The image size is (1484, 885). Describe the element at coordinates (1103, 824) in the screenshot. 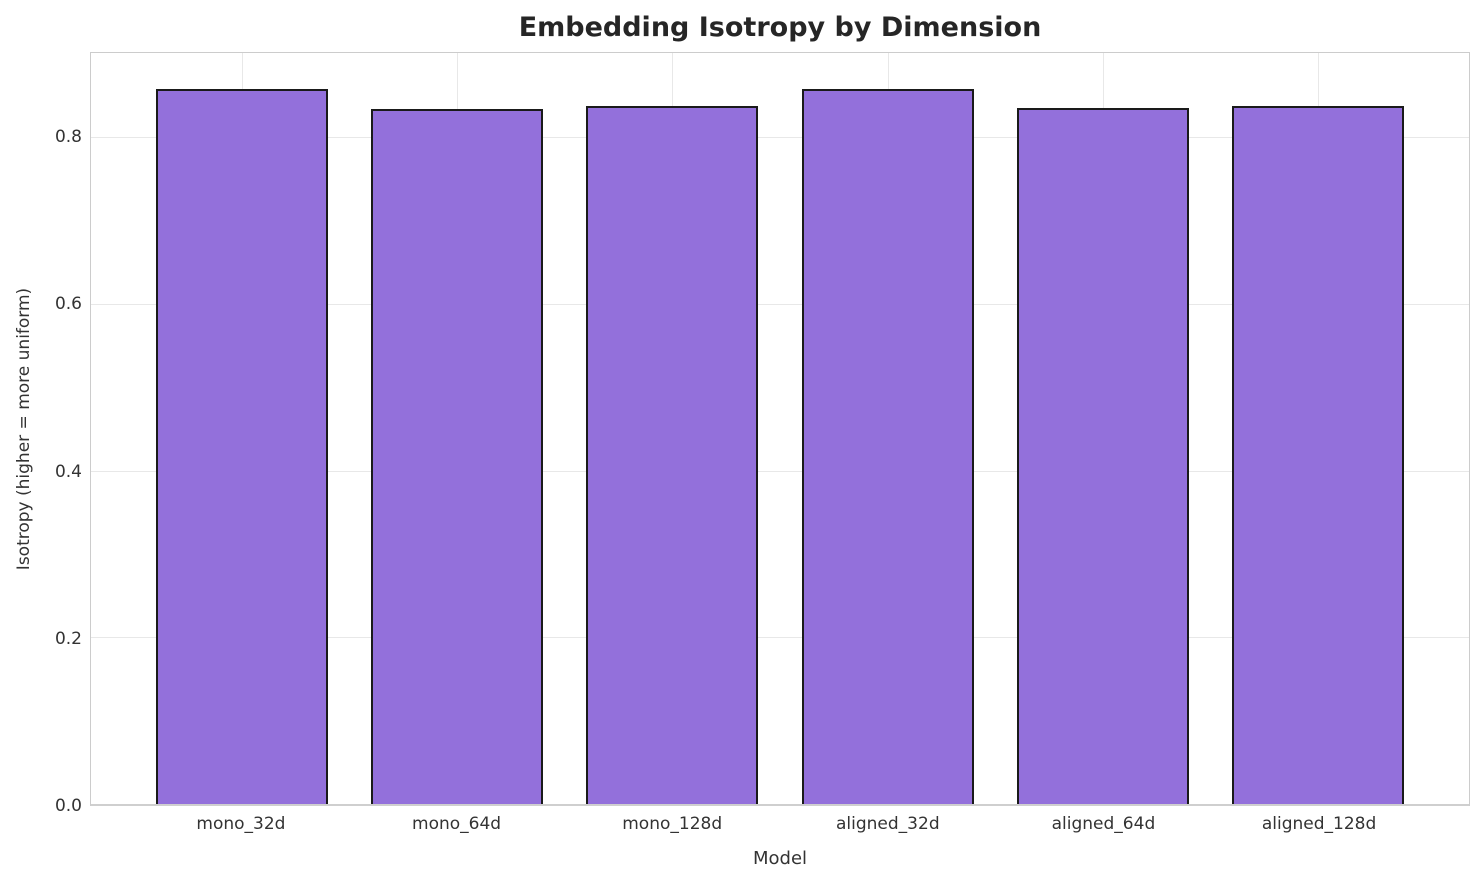

I see `x-tick-label: aligned_64d` at that location.